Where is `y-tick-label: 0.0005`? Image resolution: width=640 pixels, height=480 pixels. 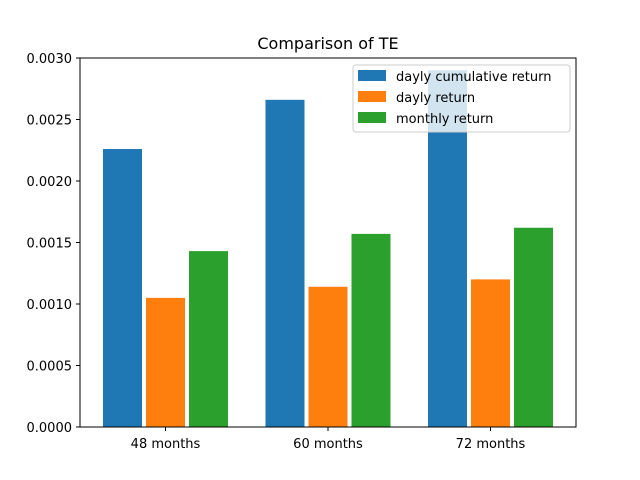
y-tick-label: 0.0005 is located at coordinates (50, 367).